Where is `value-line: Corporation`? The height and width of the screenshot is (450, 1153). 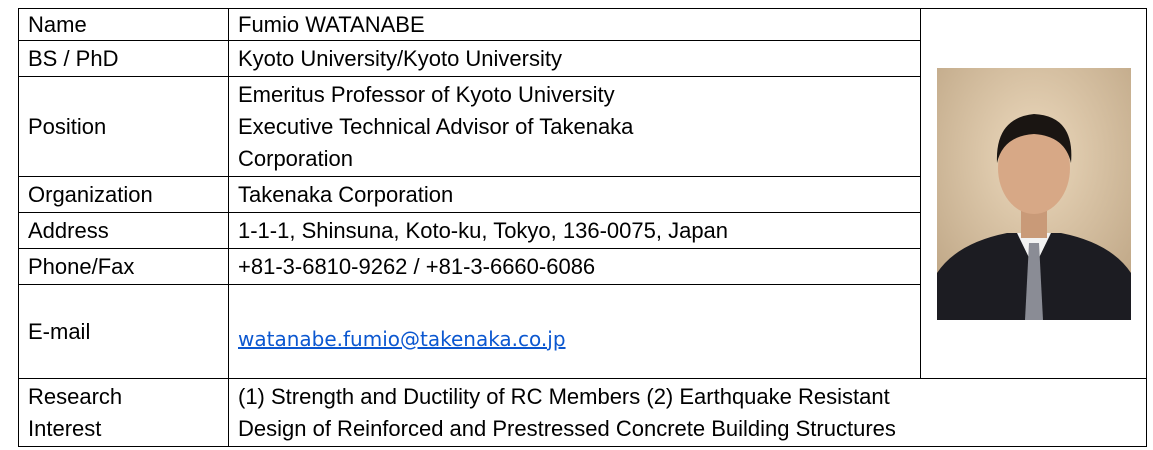
value-line: Corporation is located at coordinates (295, 158).